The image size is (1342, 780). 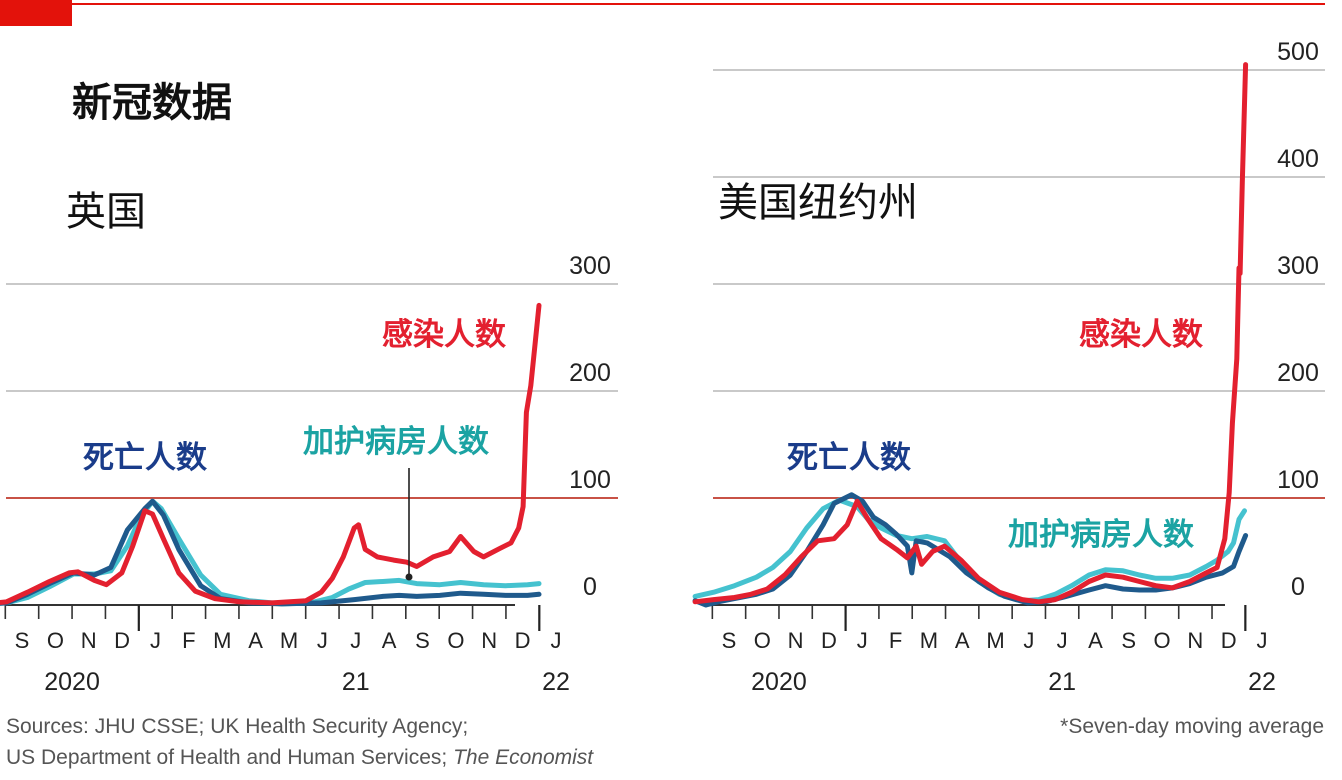 I want to click on series-line-deaths, so click(x=271, y=552).